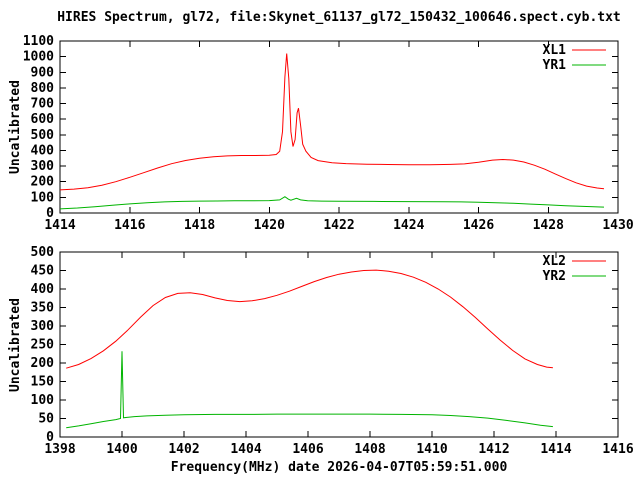 This screenshot has width=640, height=480. I want to click on x-tick-label: 1404, so click(245, 449).